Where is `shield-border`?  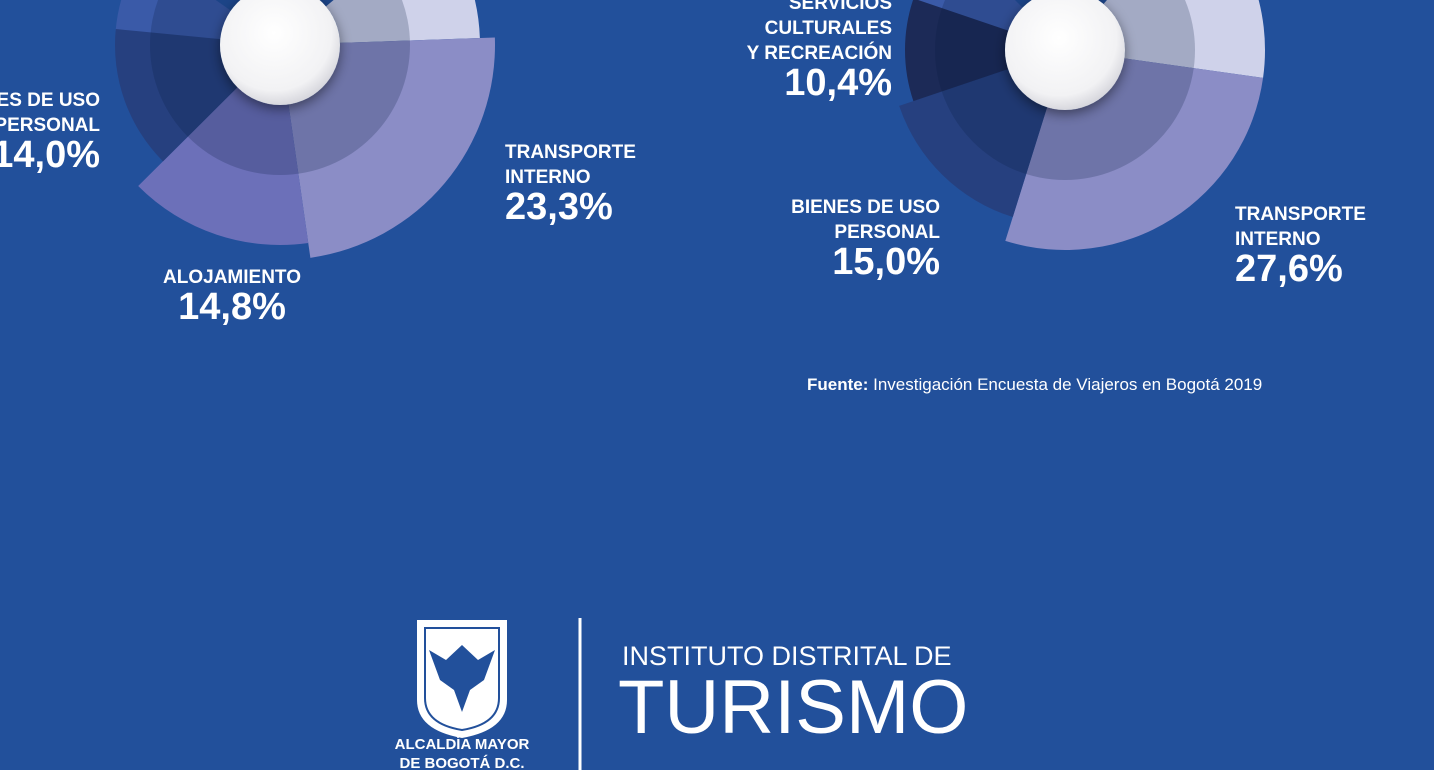
shield-border is located at coordinates (462, 679).